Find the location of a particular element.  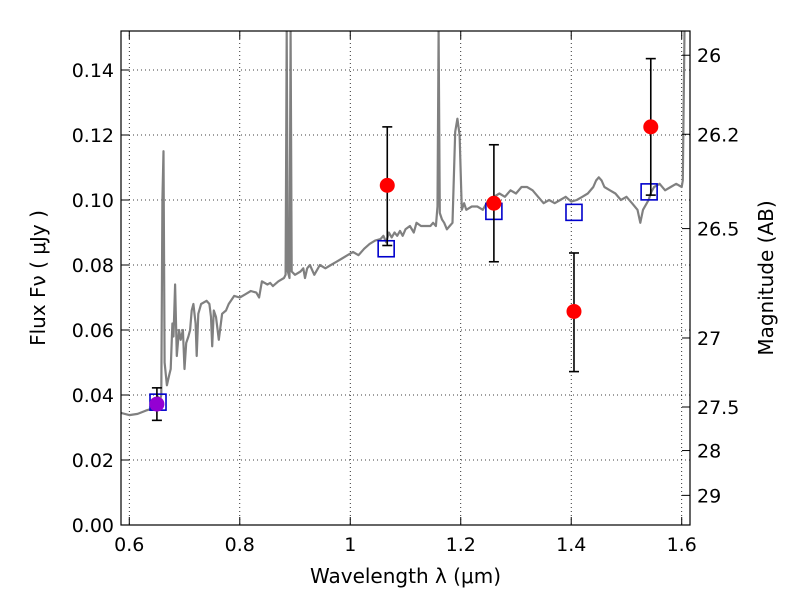

y2-tick-label: 28 is located at coordinates (709, 452).